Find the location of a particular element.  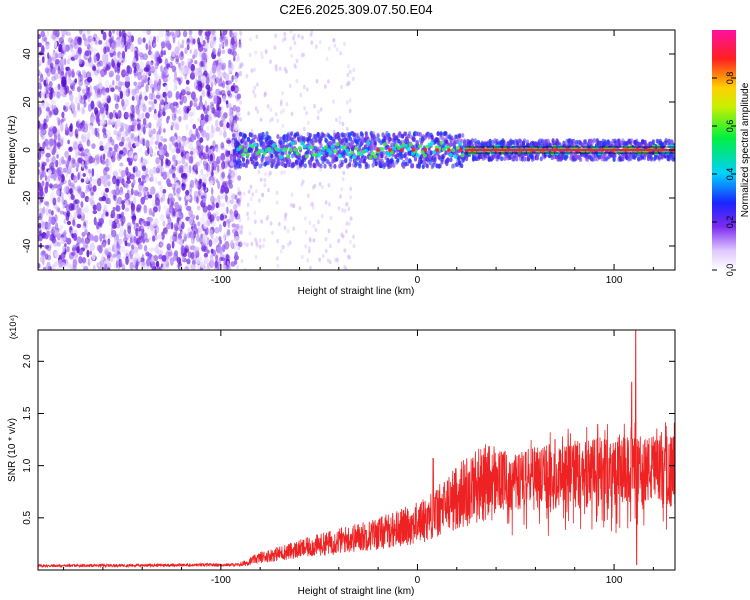

spectrogram-xlabel: Height of straight line (km) is located at coordinates (356, 291).